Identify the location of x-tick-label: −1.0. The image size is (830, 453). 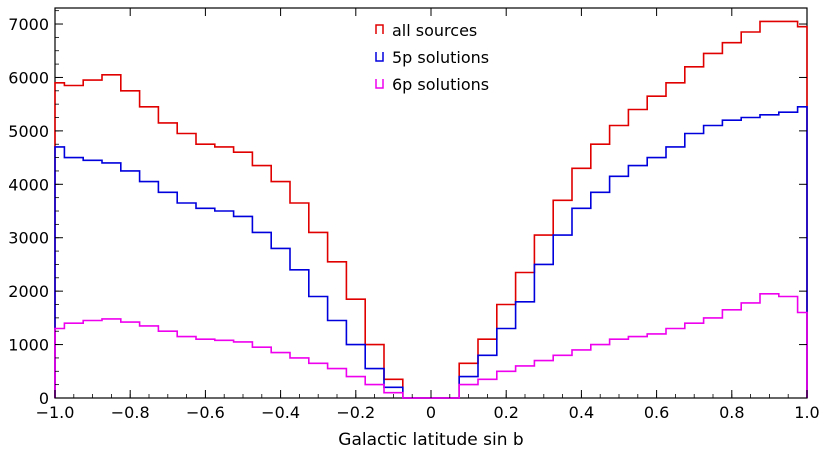
(55, 412).